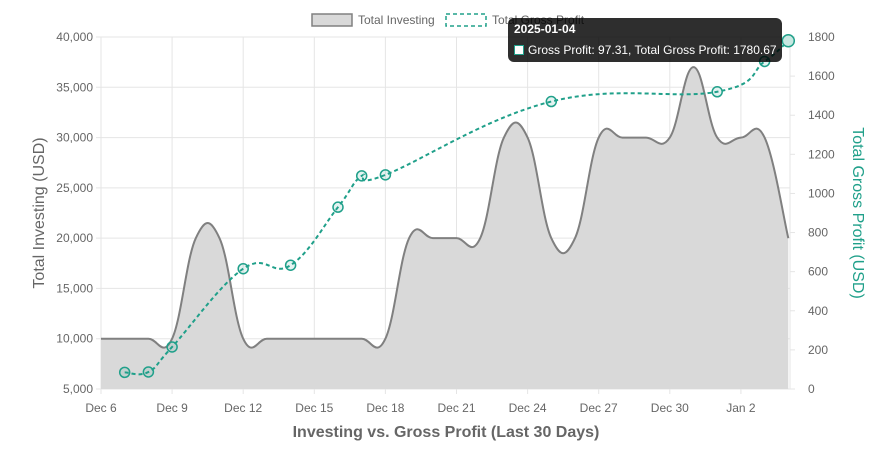  I want to click on y-right-tick-label: 0, so click(811, 389).